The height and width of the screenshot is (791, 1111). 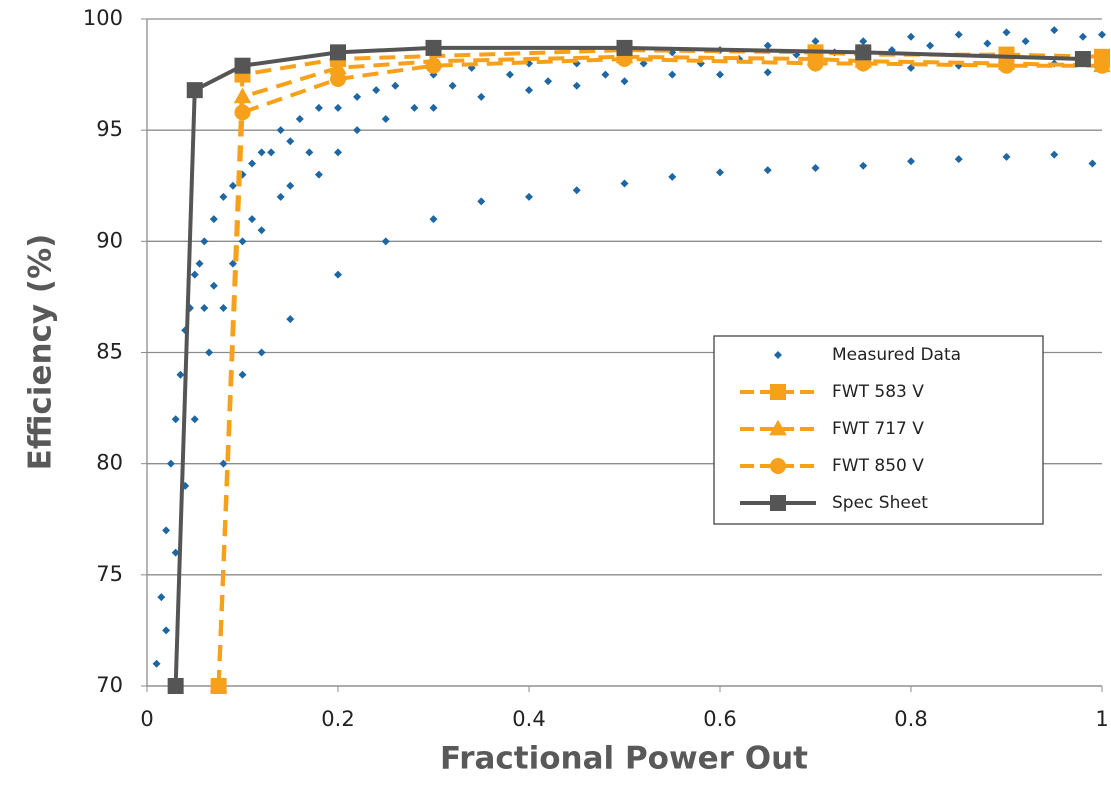 I want to click on x-tick-label: 0.2, so click(x=337, y=719).